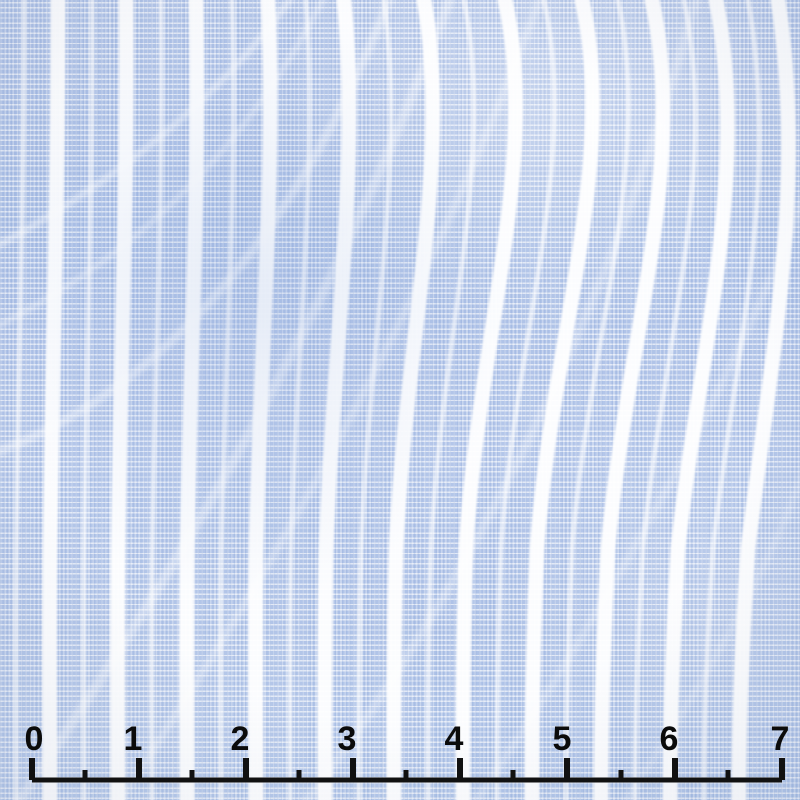 The width and height of the screenshot is (800, 800). I want to click on ruler-label-2: 2, so click(240, 739).